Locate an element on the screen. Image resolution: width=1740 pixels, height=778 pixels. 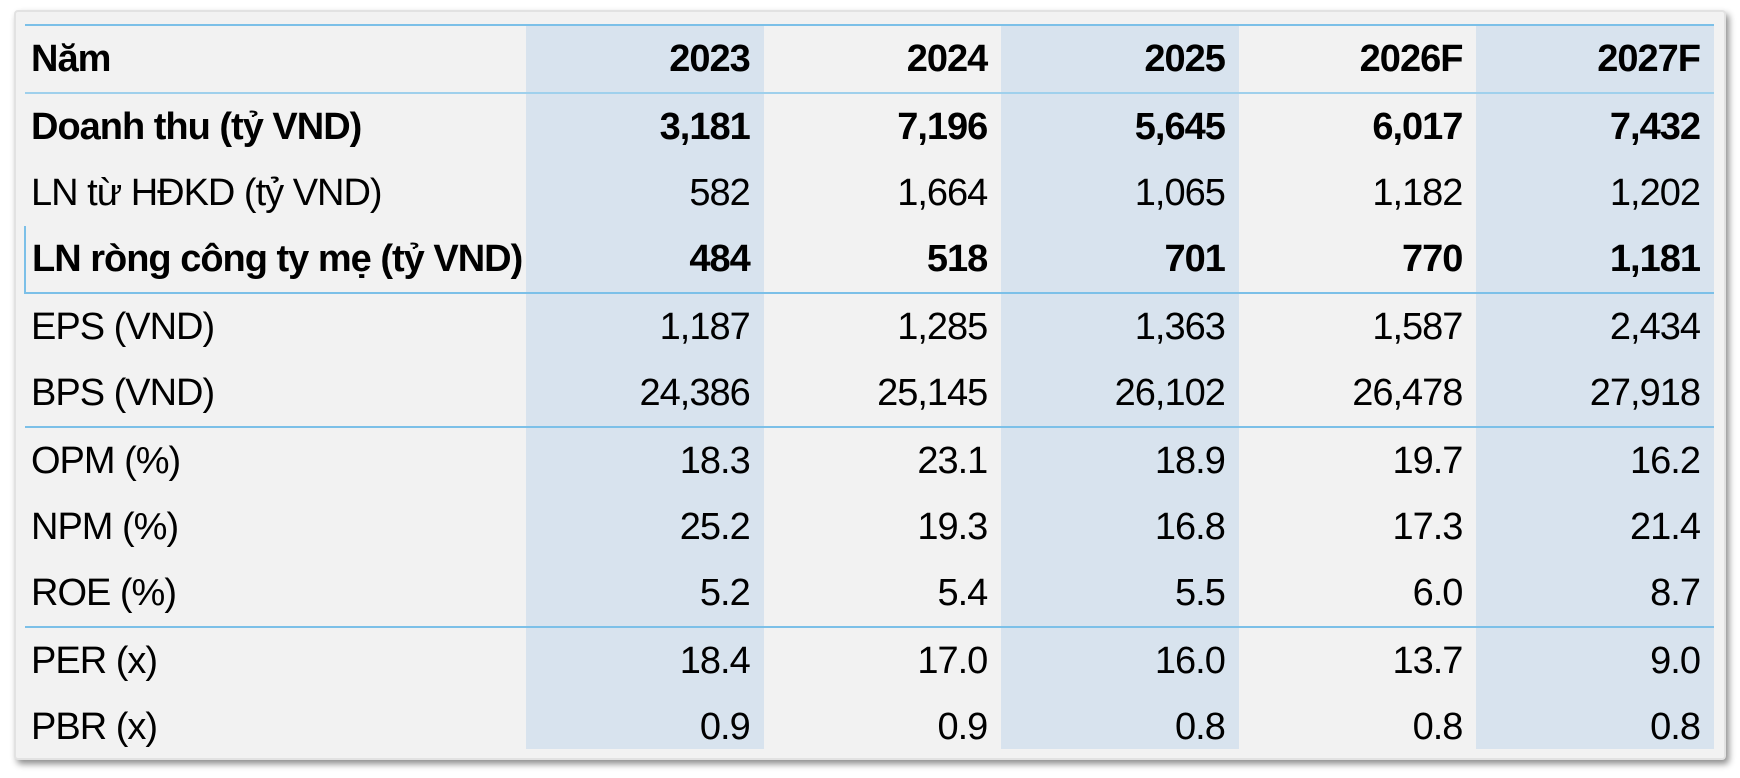
table-cell: 18.4 is located at coordinates (645, 660).